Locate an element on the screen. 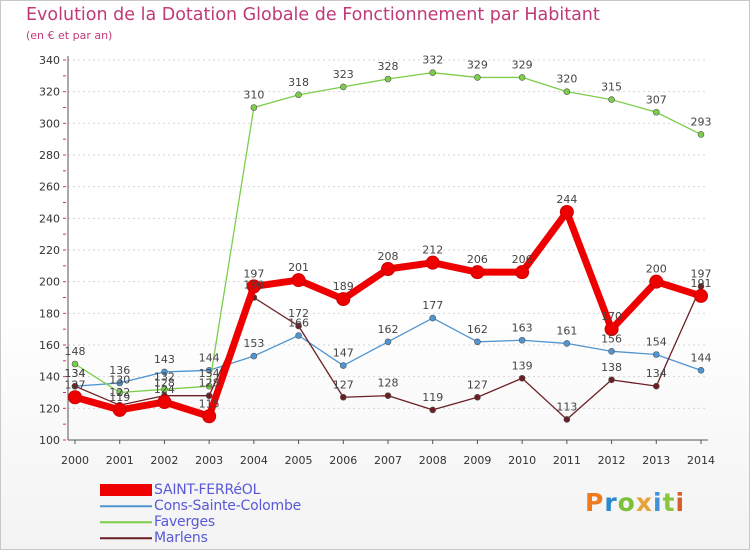 This screenshot has width=750, height=550. legend-label: Faverges is located at coordinates (184, 522).